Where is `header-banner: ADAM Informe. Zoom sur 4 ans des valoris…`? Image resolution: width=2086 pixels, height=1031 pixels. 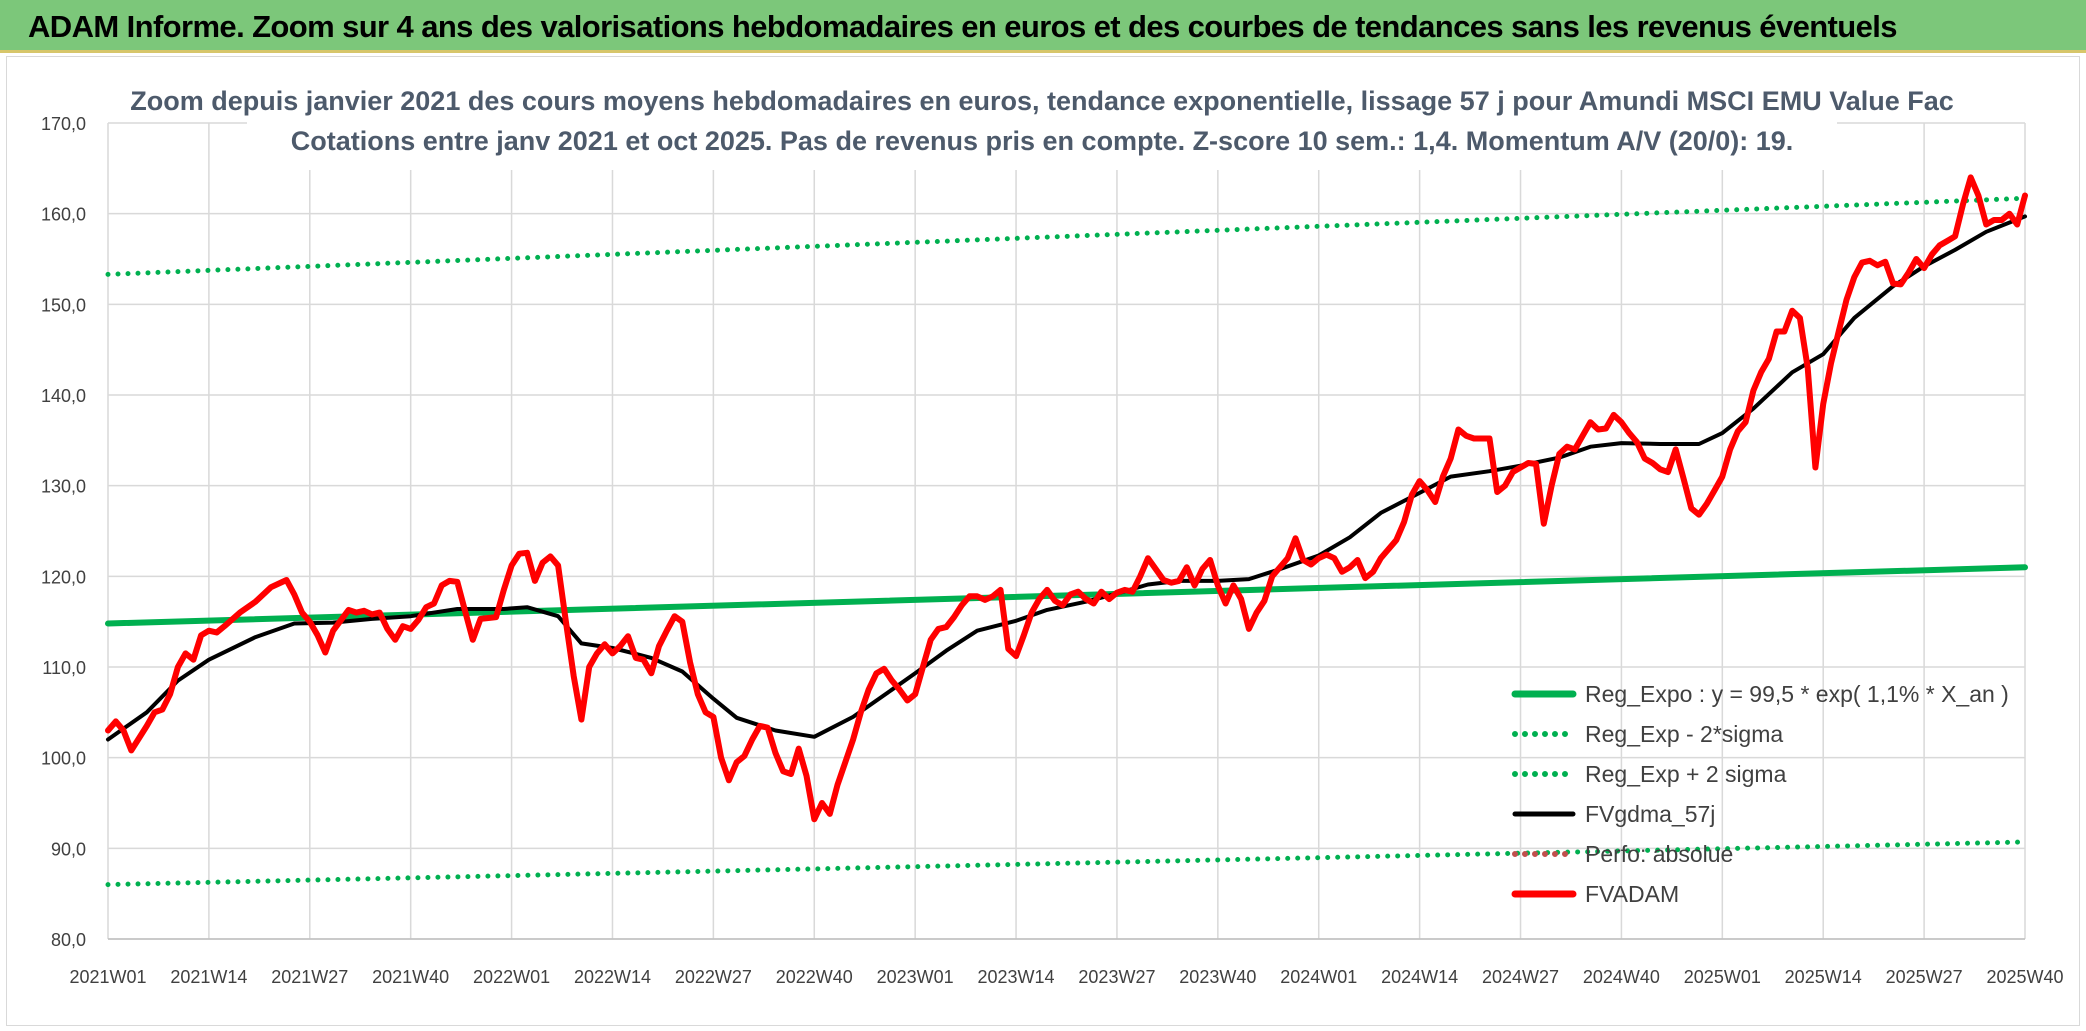 header-banner: ADAM Informe. Zoom sur 4 ans des valoris… is located at coordinates (1043, 26).